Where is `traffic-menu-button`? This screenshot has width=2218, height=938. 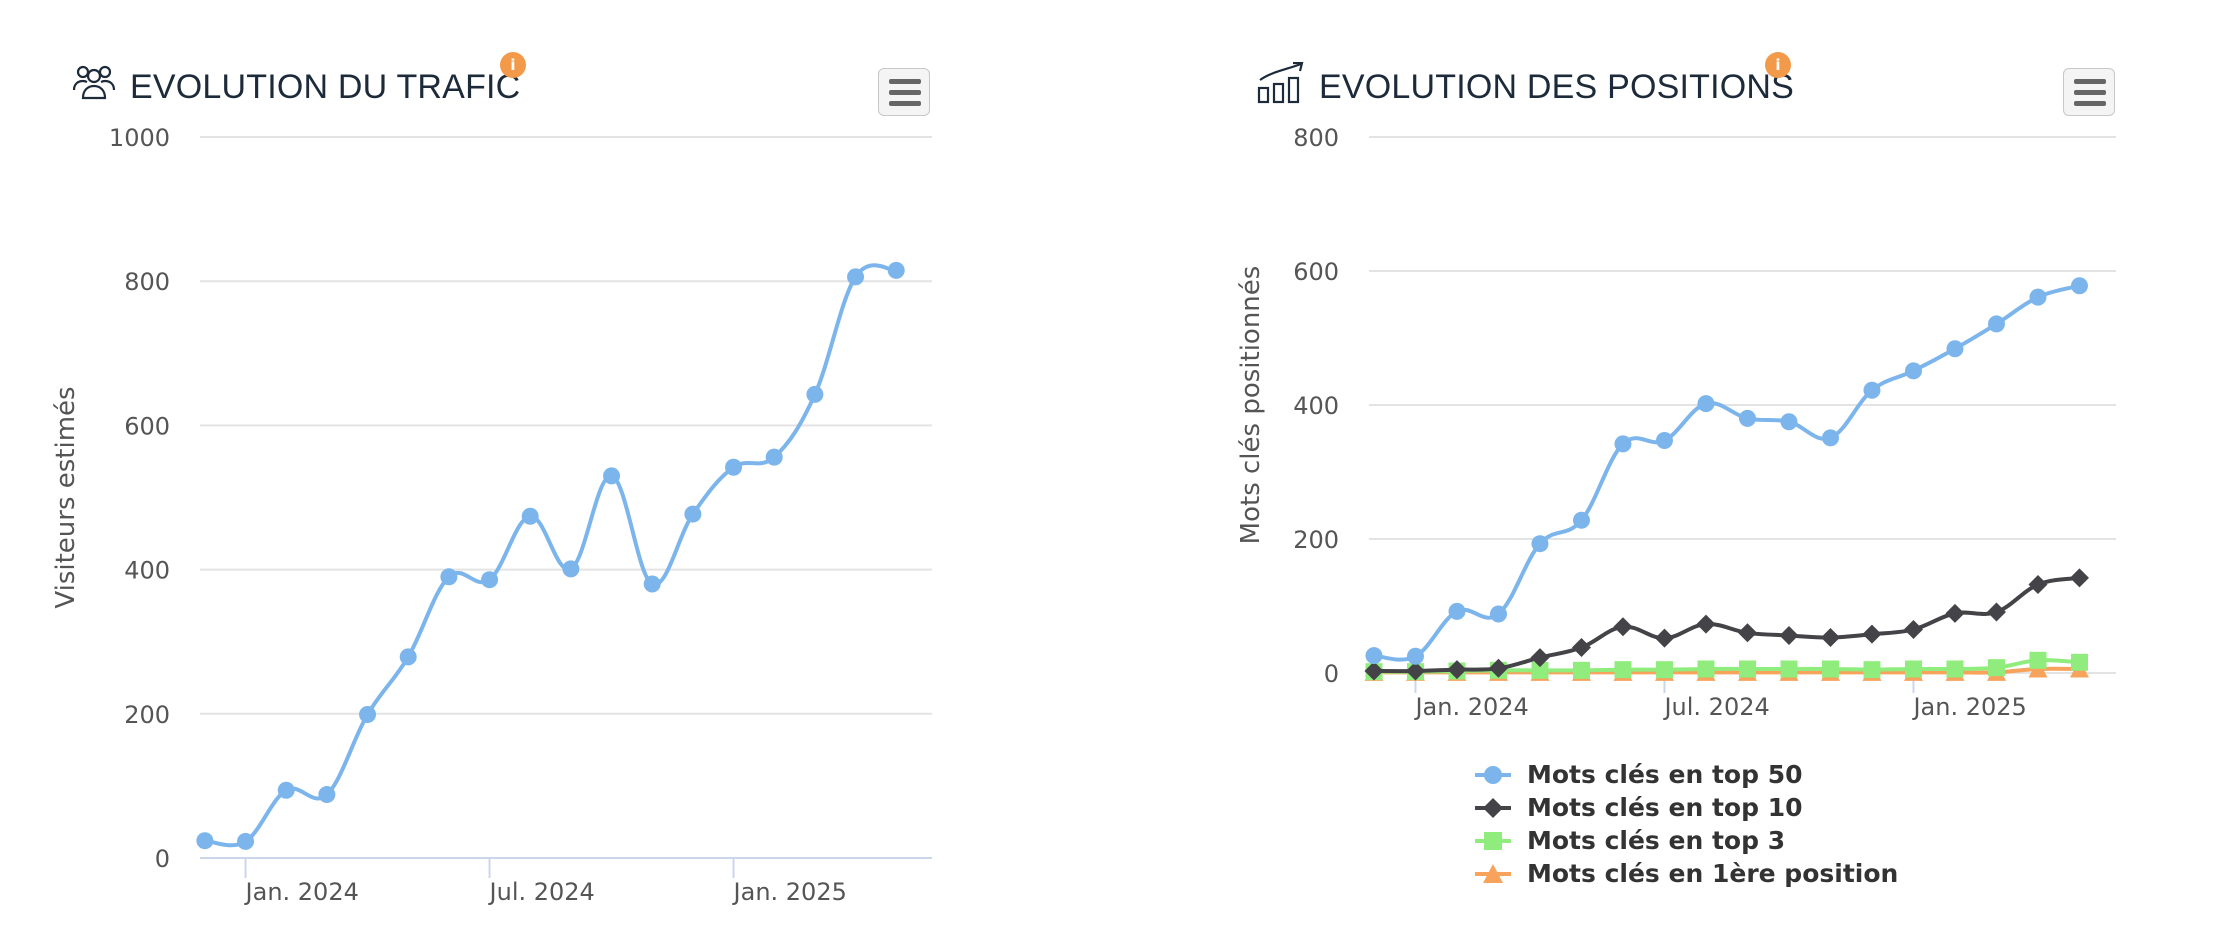
traffic-menu-button is located at coordinates (904, 92).